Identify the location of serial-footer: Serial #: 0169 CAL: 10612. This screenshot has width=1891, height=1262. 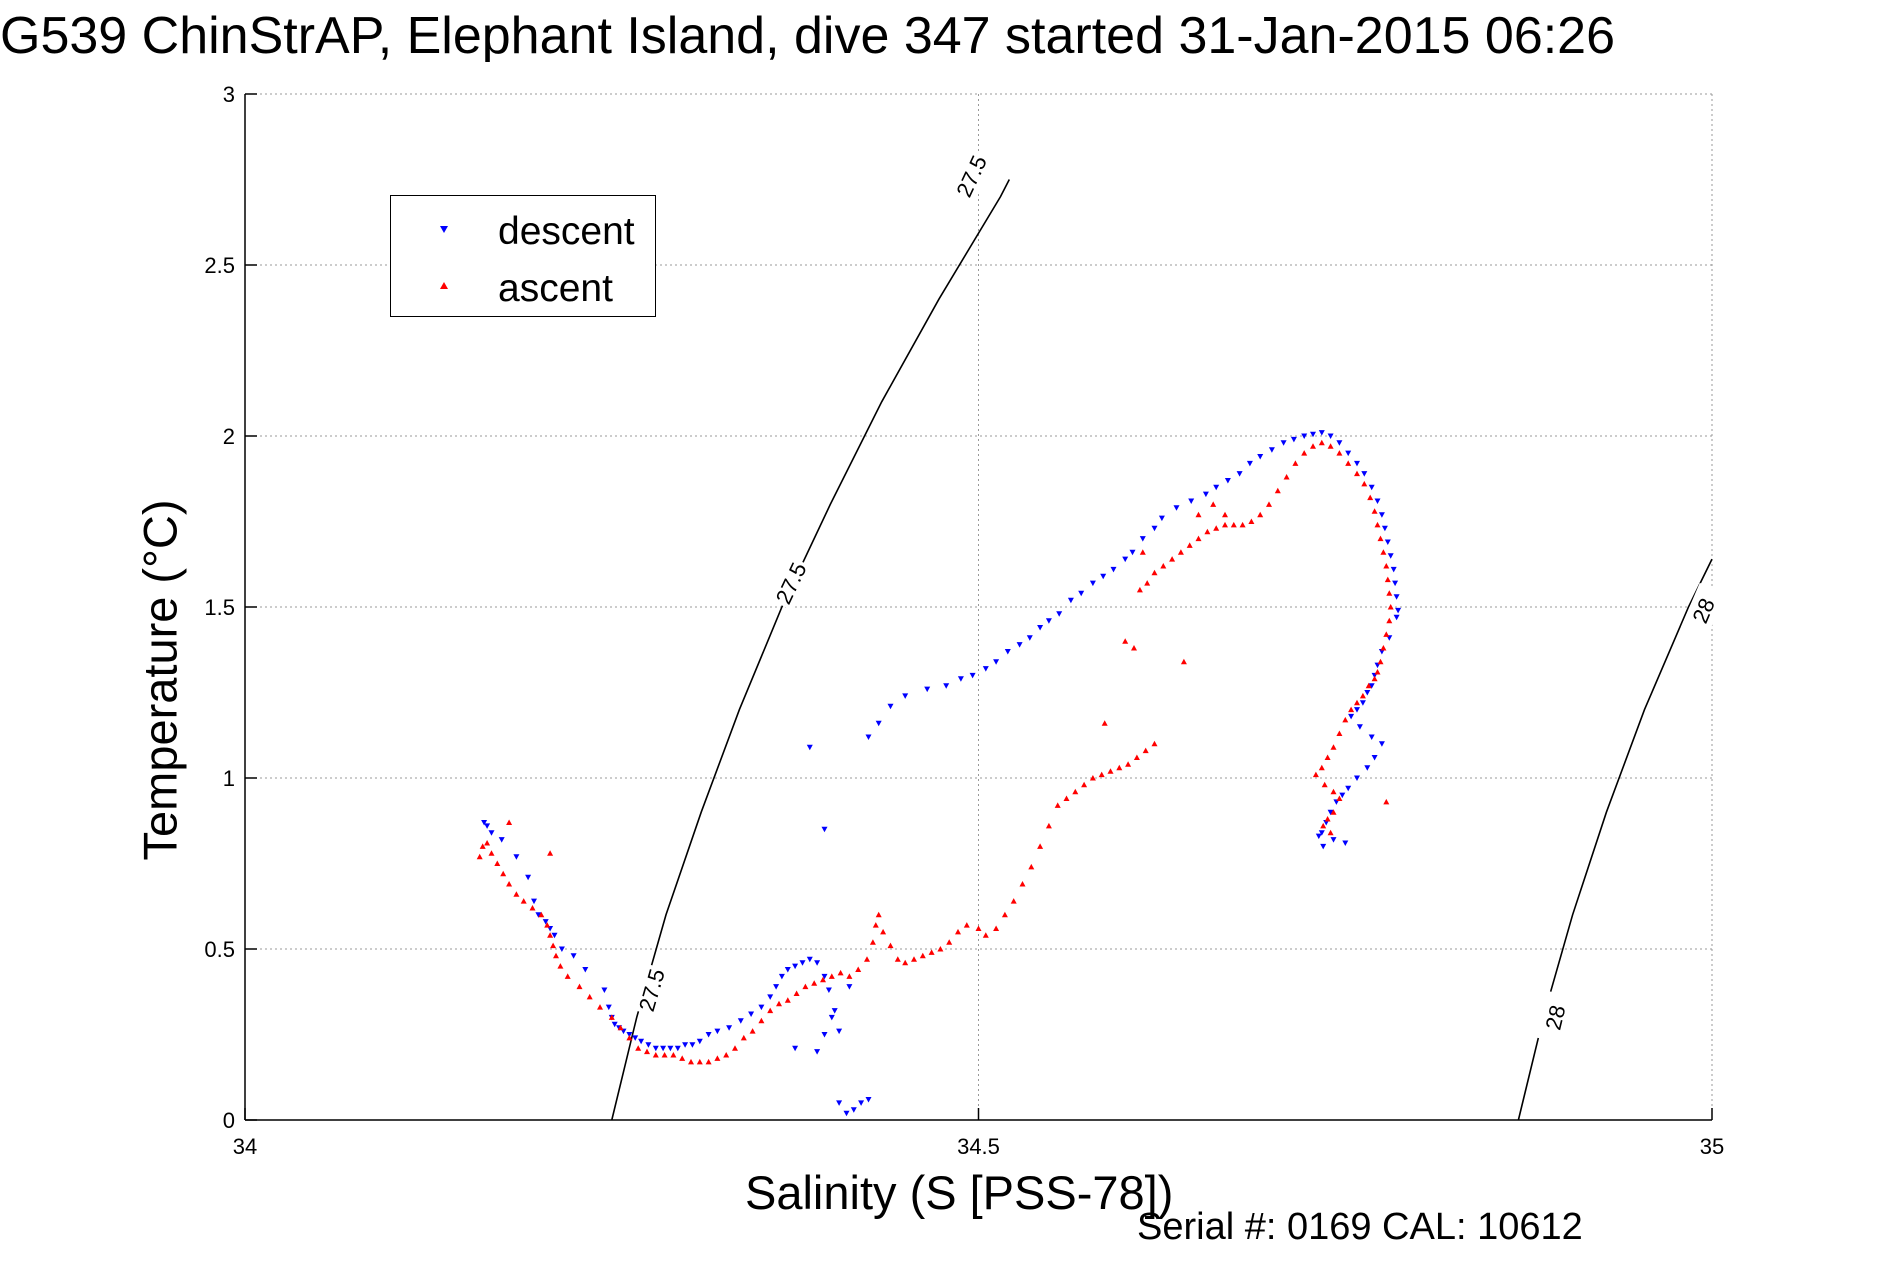
(1360, 1227).